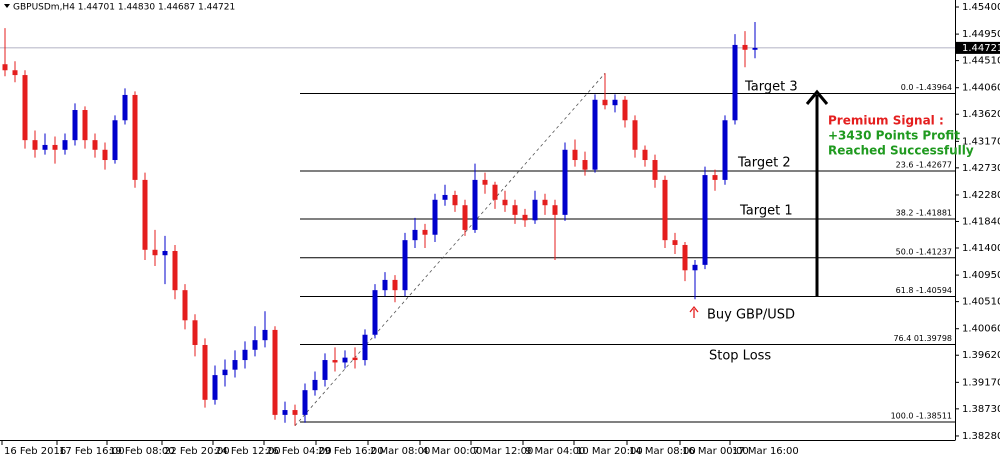 Image resolution: width=1000 pixels, height=459 pixels. What do you see at coordinates (92, 451) in the screenshot?
I see `x-tick-label: 17 Feb 16:00` at bounding box center [92, 451].